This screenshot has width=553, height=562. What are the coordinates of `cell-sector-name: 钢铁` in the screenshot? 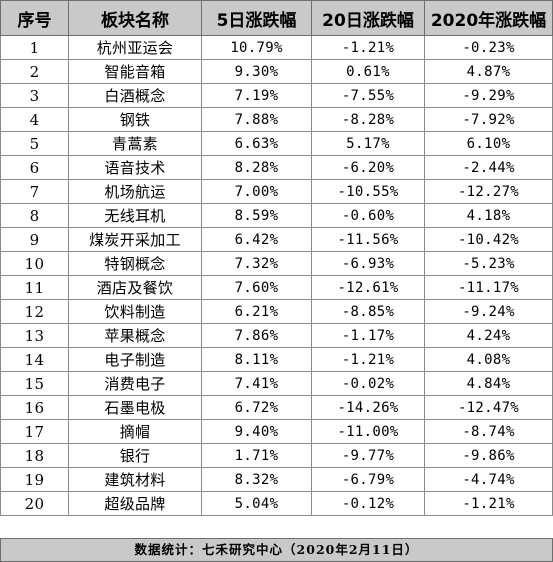 It's located at (135, 119).